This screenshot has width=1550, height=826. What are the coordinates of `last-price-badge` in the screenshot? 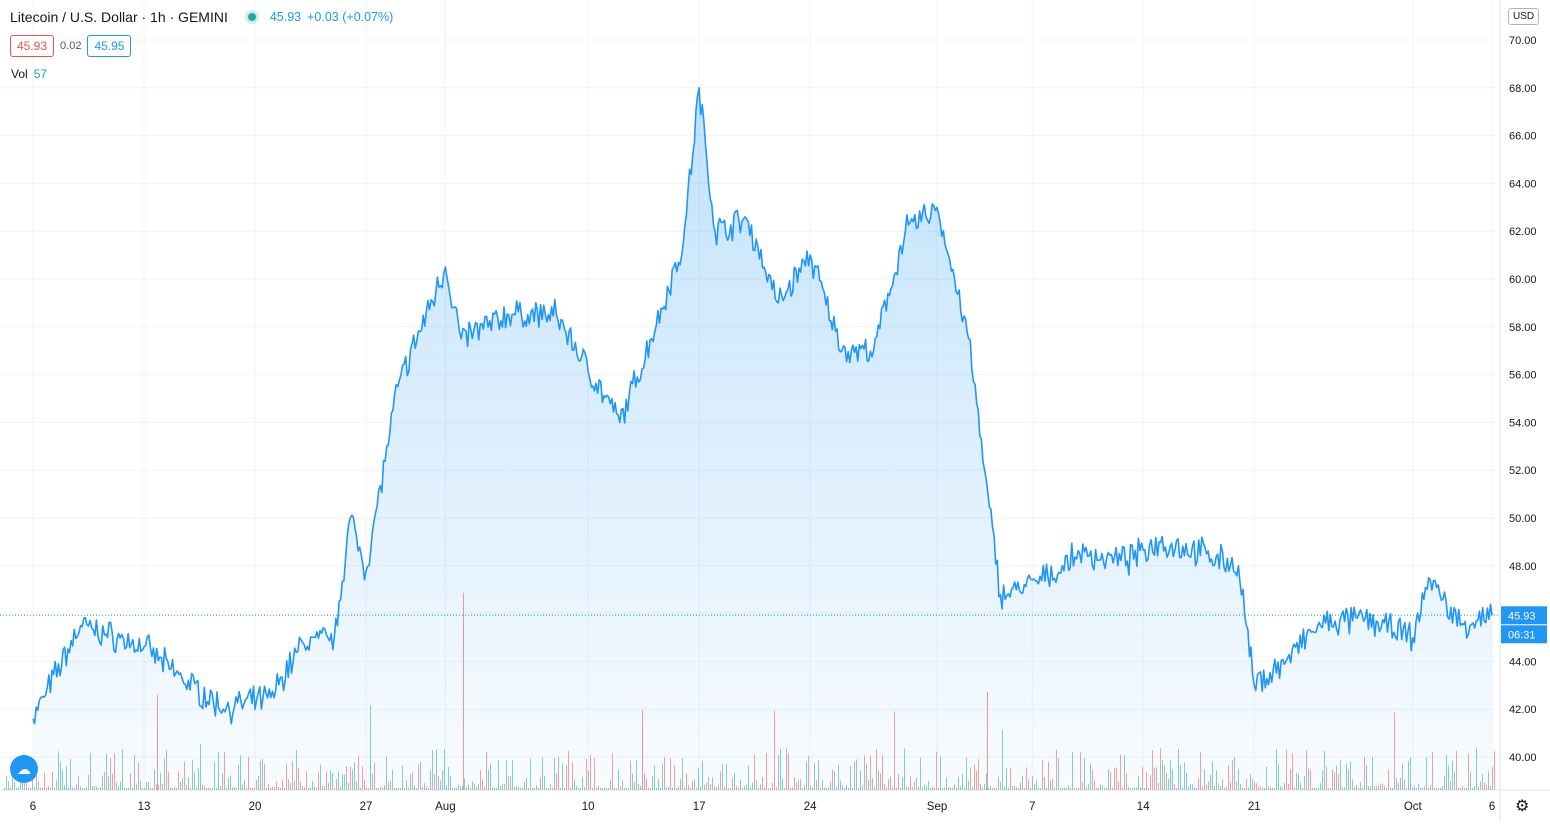 It's located at (1524, 615).